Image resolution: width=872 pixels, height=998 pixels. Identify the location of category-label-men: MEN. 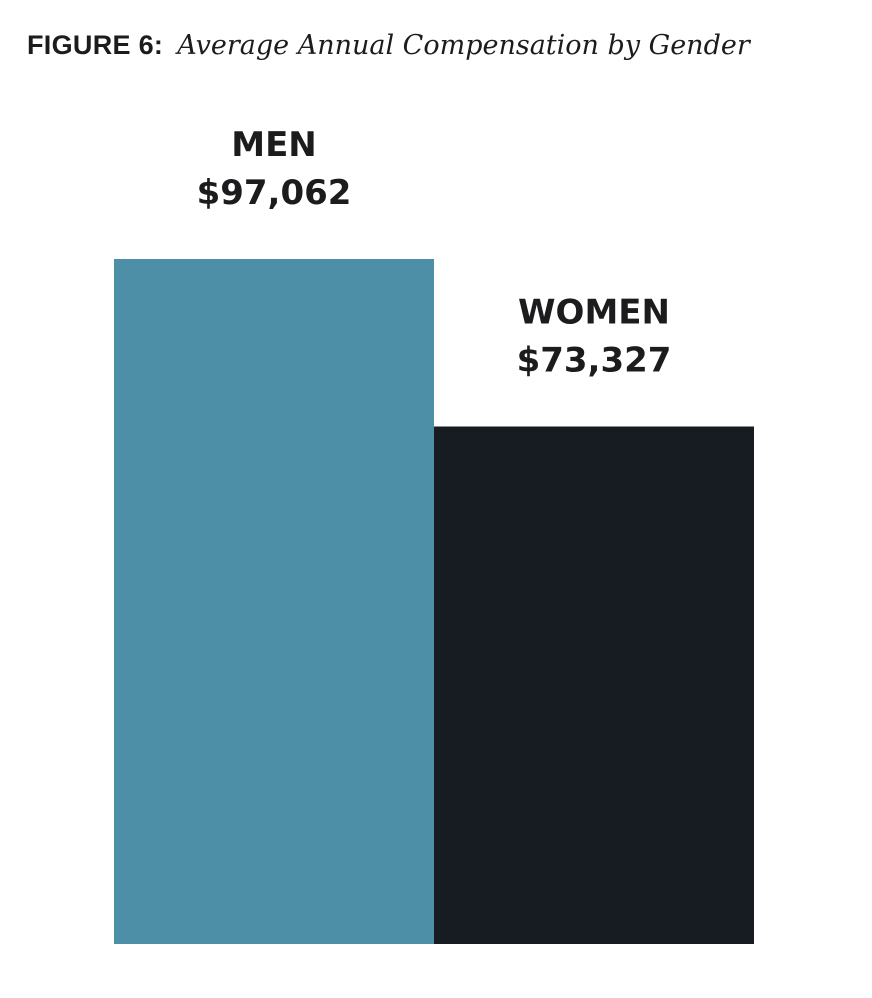
(274, 145).